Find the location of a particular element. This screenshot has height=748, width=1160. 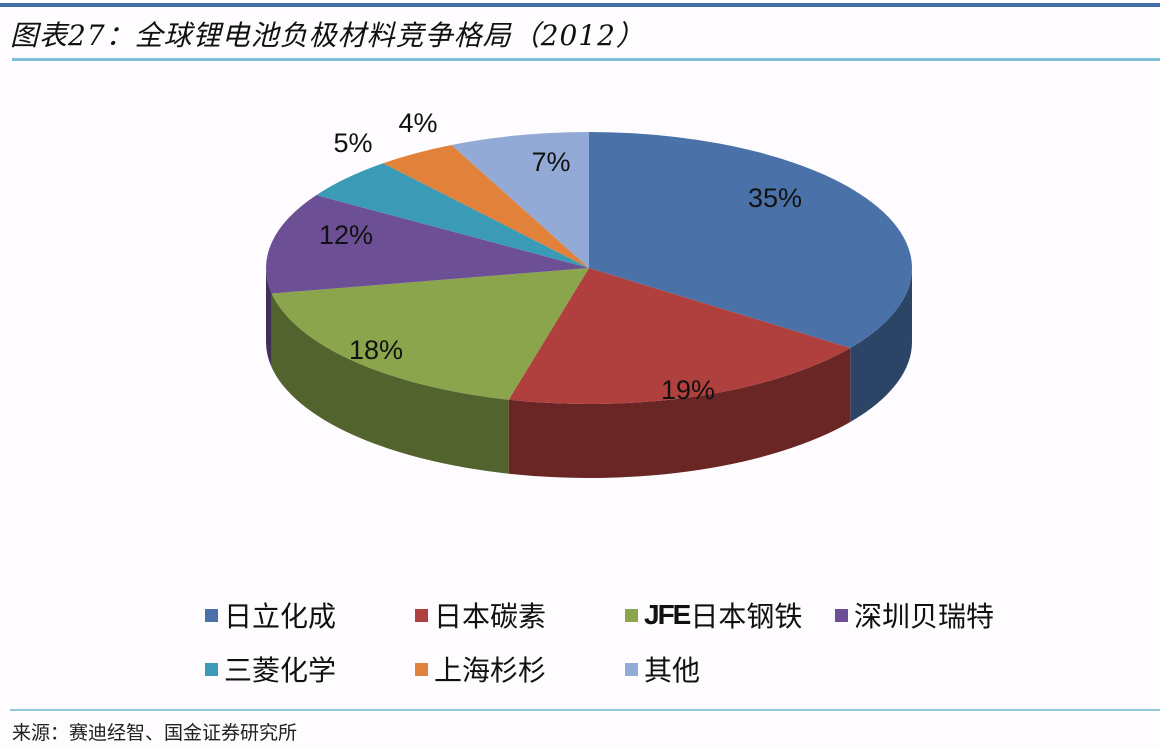

legend-item-hitachi: 日立化成 is located at coordinates (310, 615).